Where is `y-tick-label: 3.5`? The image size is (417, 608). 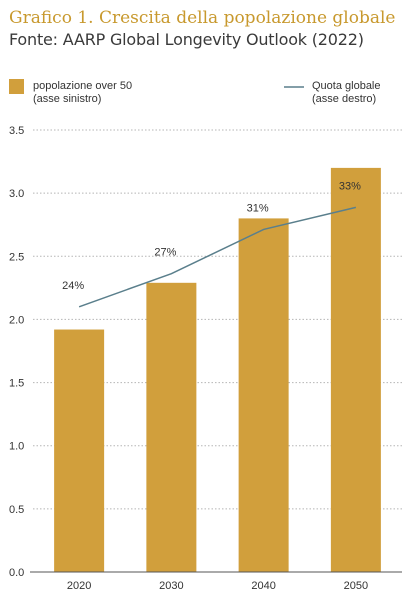 y-tick-label: 3.5 is located at coordinates (16, 131).